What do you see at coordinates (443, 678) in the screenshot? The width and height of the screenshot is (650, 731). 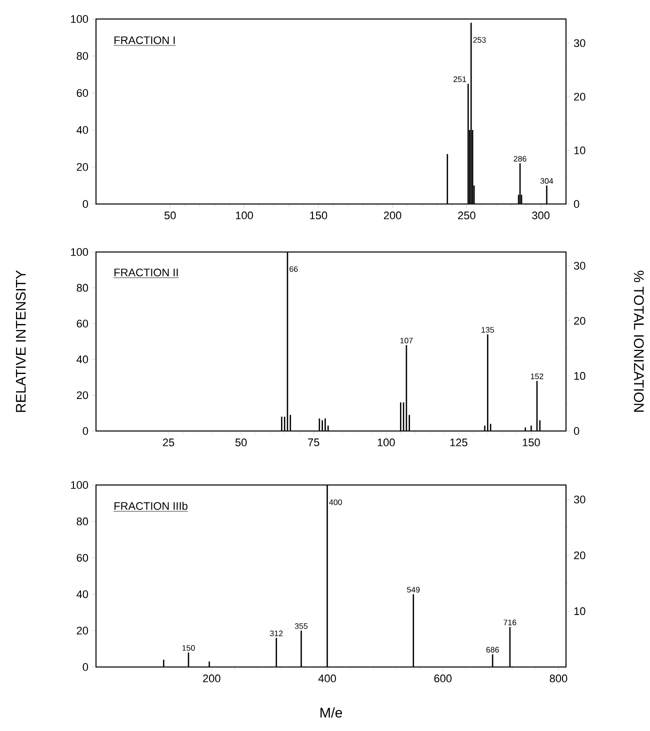 I see `x-tick-label: 600` at bounding box center [443, 678].